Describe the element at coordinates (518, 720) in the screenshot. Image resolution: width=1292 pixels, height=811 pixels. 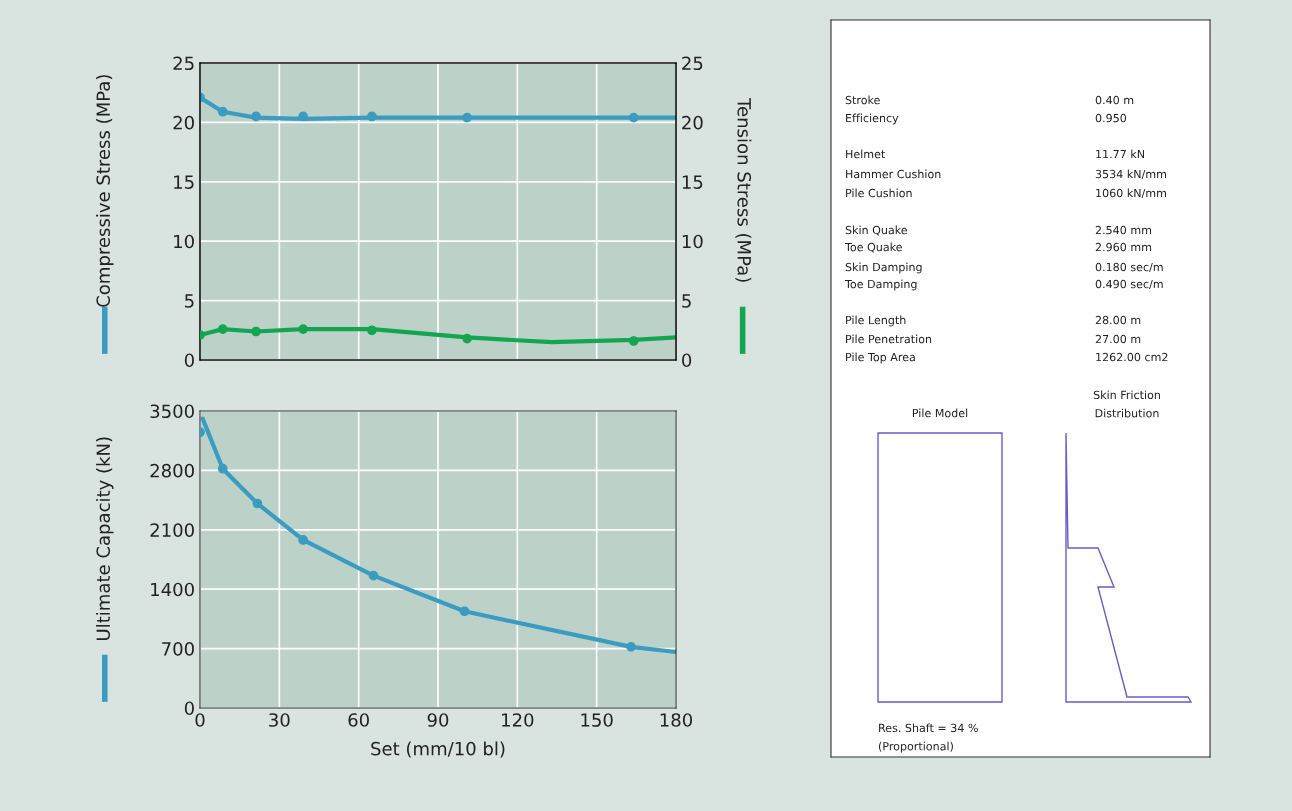
I see `x-tick-label: 120` at that location.